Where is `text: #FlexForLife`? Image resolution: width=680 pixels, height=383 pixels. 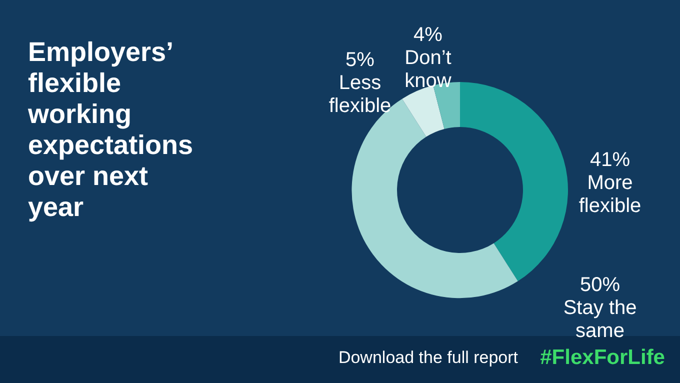
text: #FlexForLife is located at coordinates (602, 357).